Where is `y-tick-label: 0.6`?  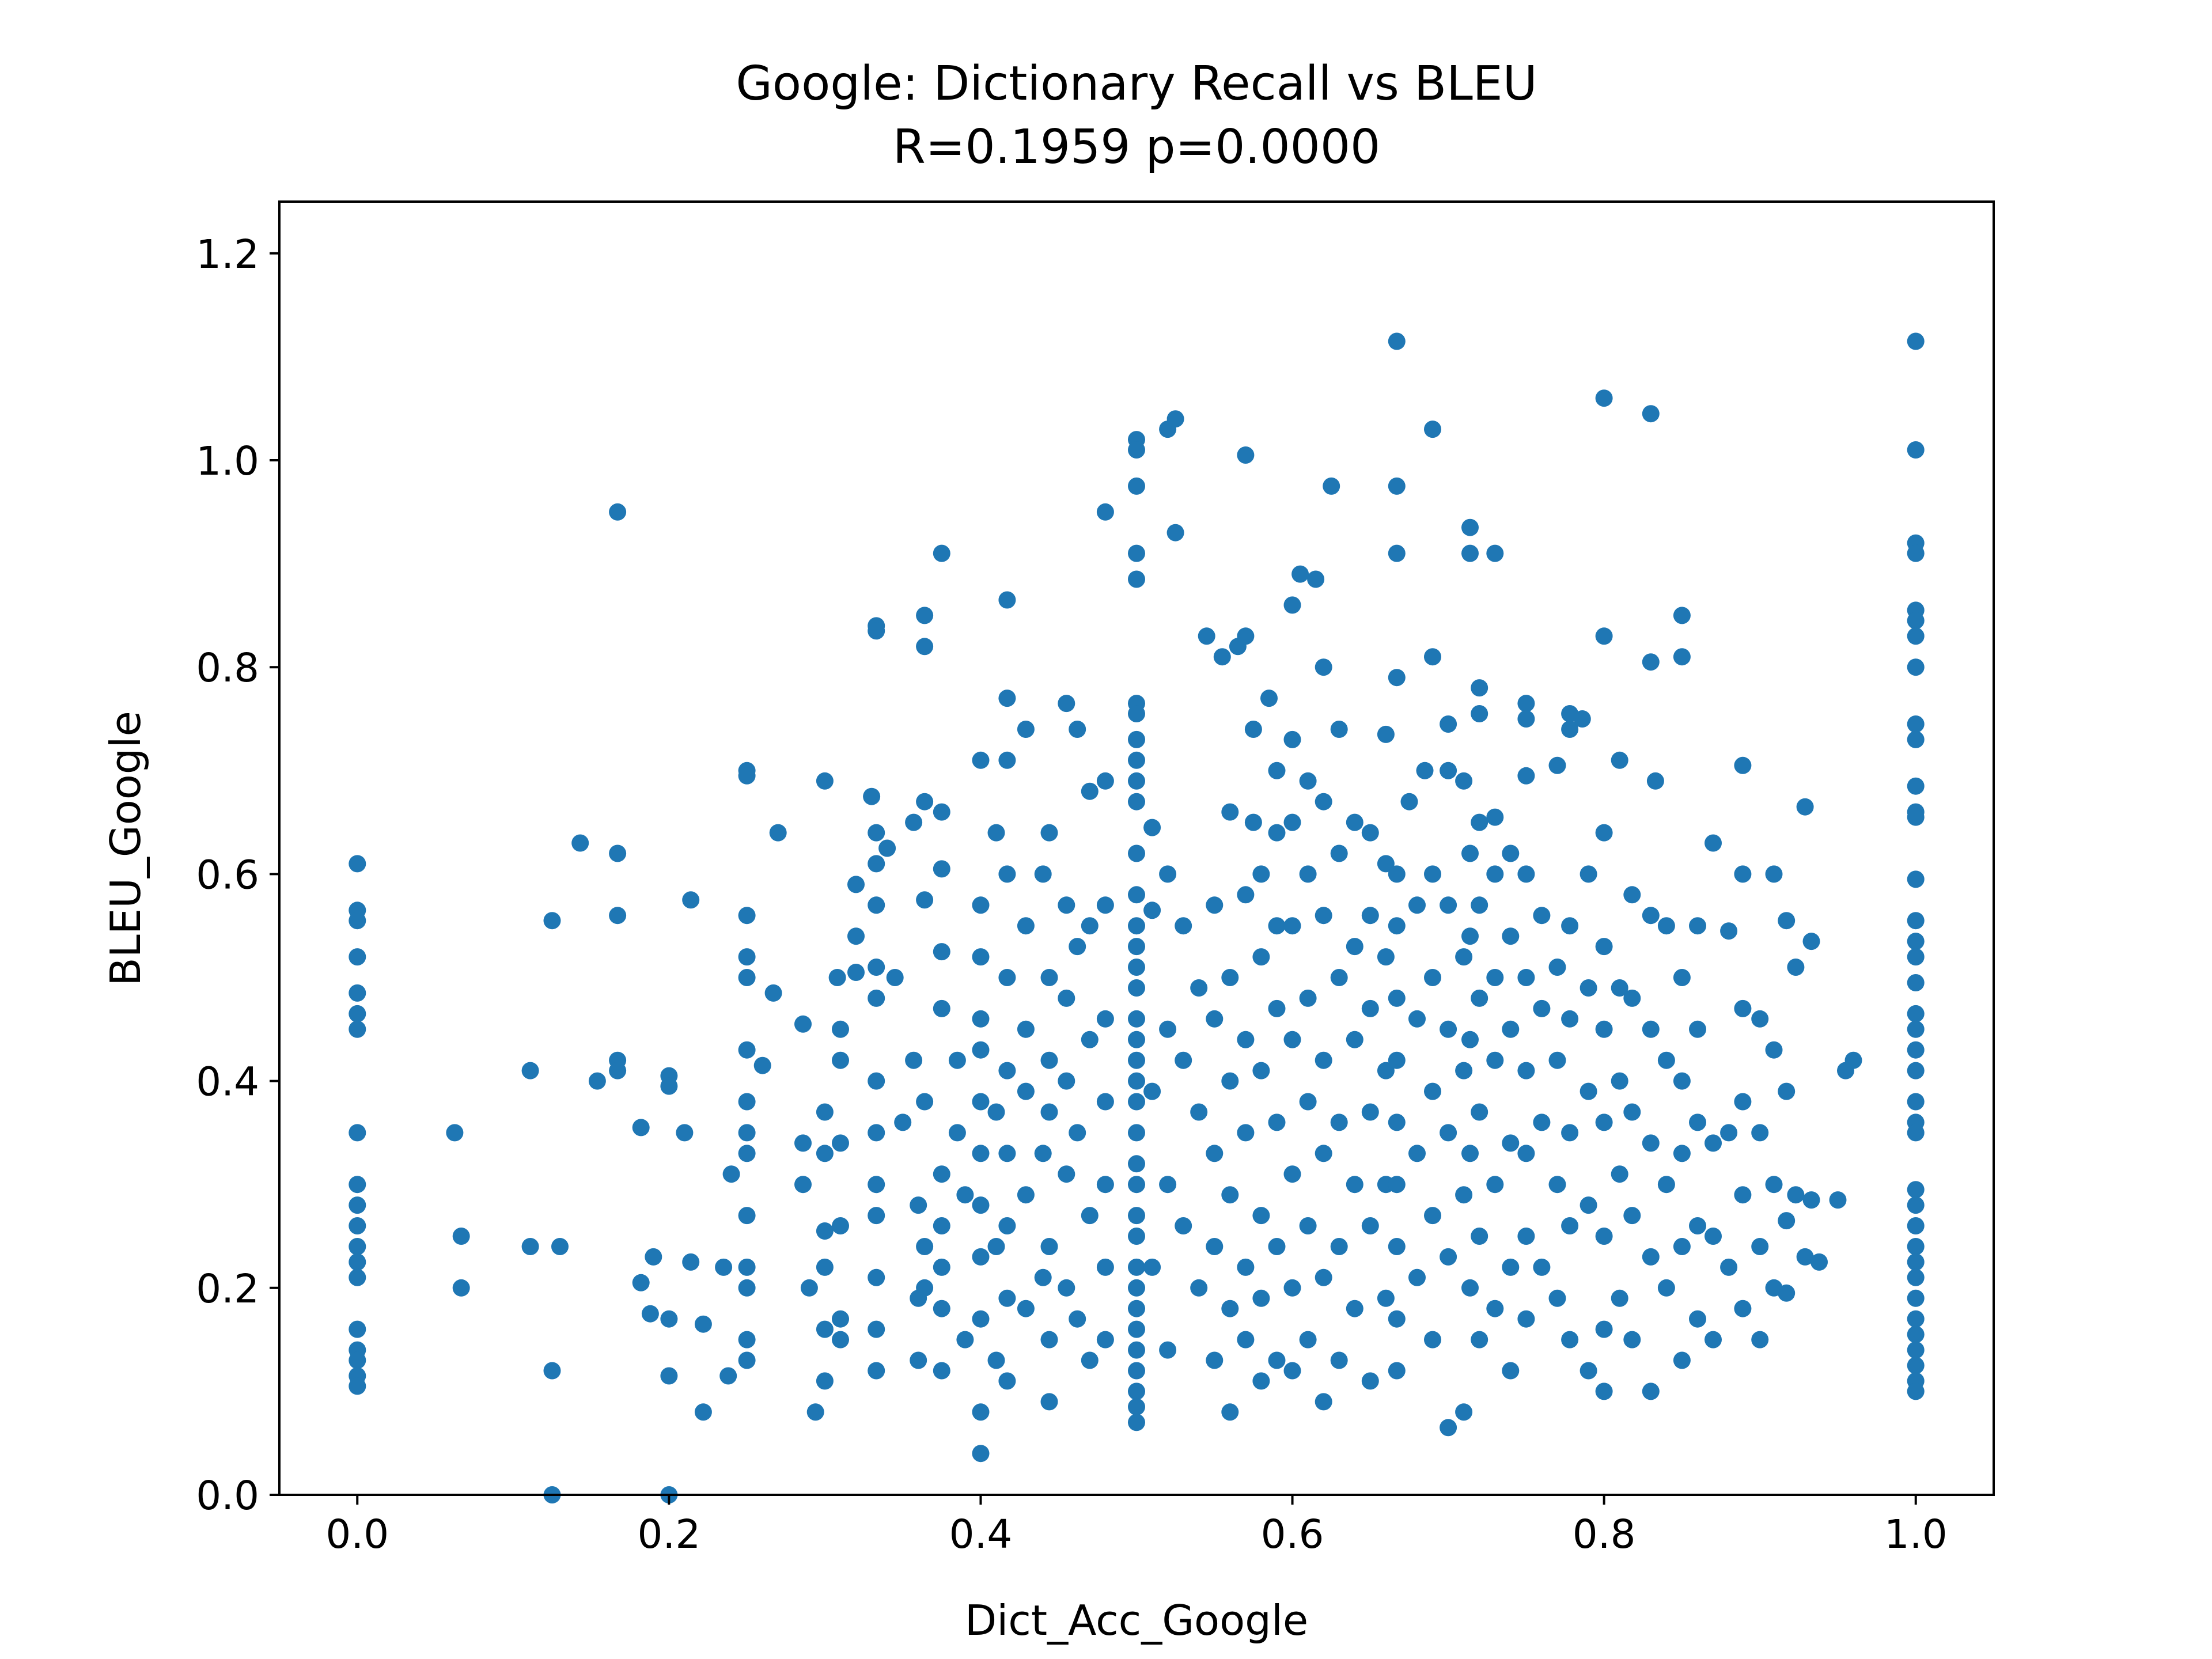
y-tick-label: 0.6 is located at coordinates (227, 875).